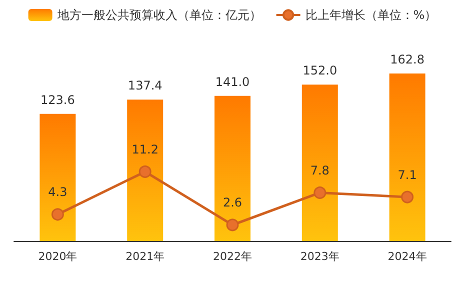 The width and height of the screenshot is (465, 281). What do you see at coordinates (407, 175) in the screenshot?
I see `data-label: 7.1` at bounding box center [407, 175].